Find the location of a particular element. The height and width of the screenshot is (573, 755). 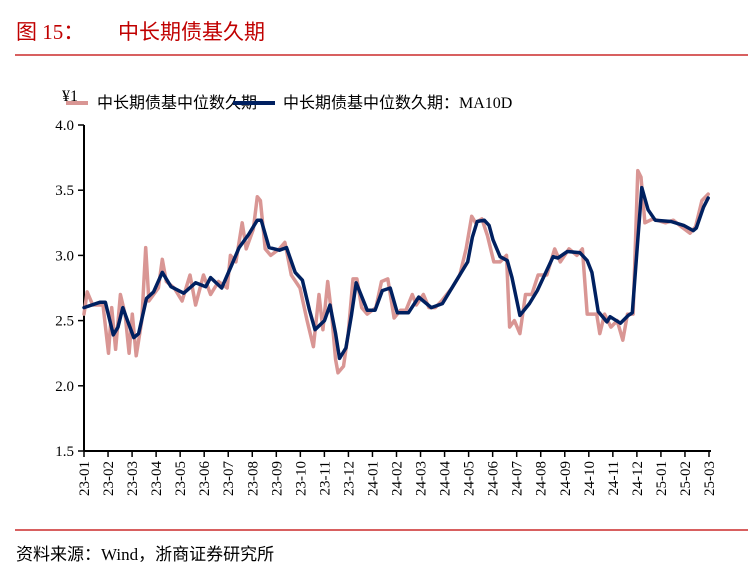

x-tick-label: 24-12 is located at coordinates (638, 478).